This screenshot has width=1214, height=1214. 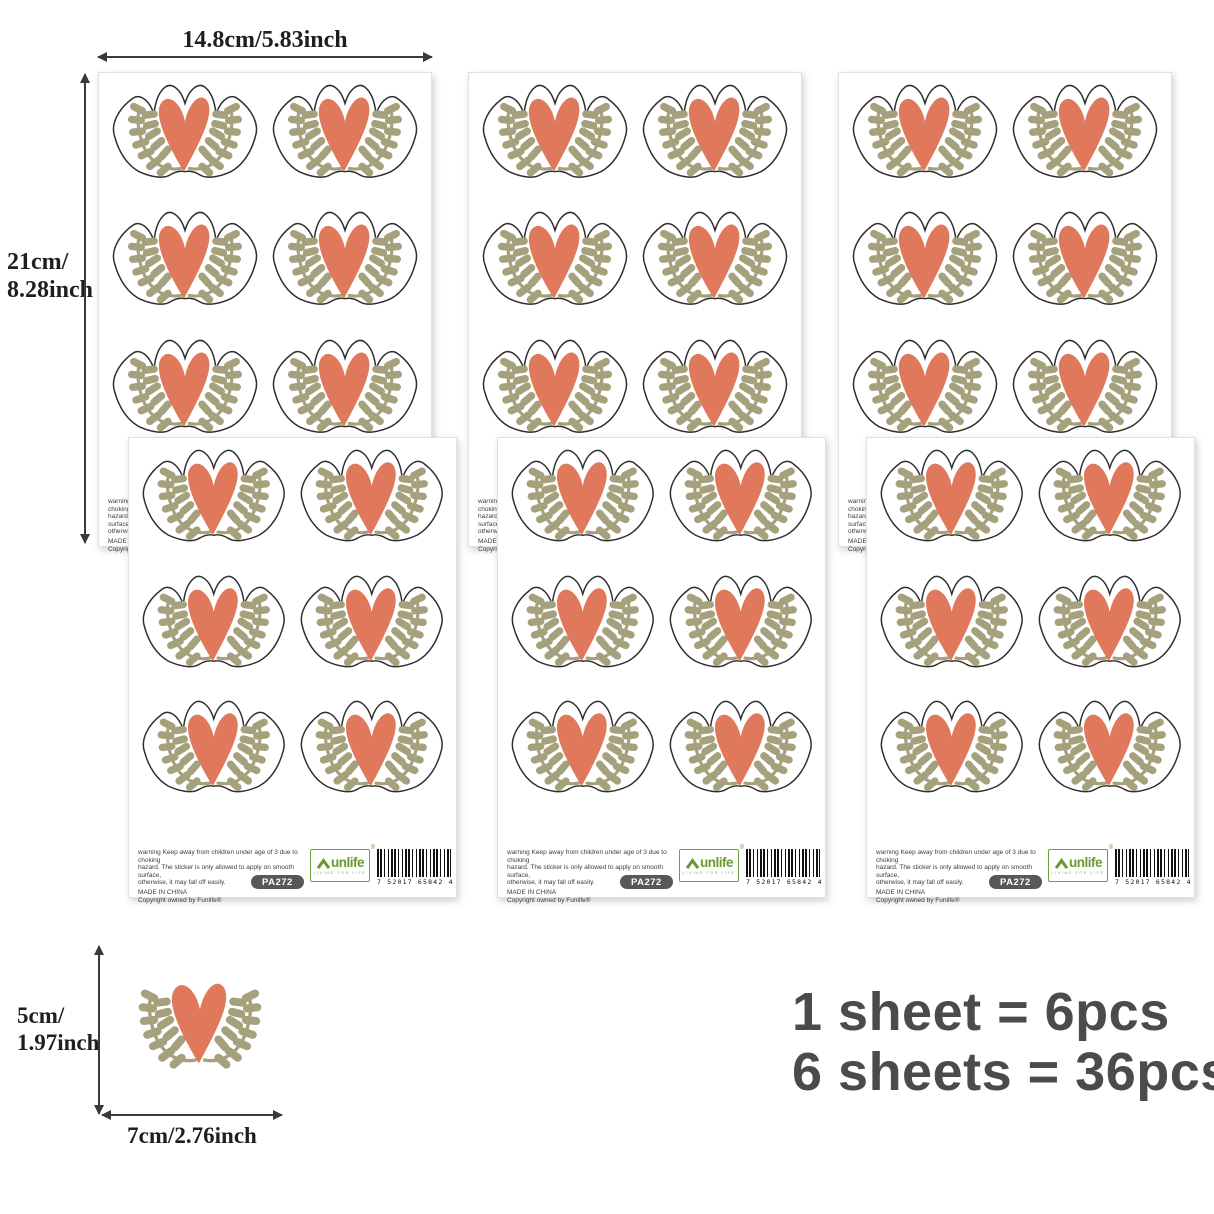 I want to click on piece-count-summary: 1 sheet = 6pcs 6 sheets = 36pcs, so click(x=1003, y=1042).